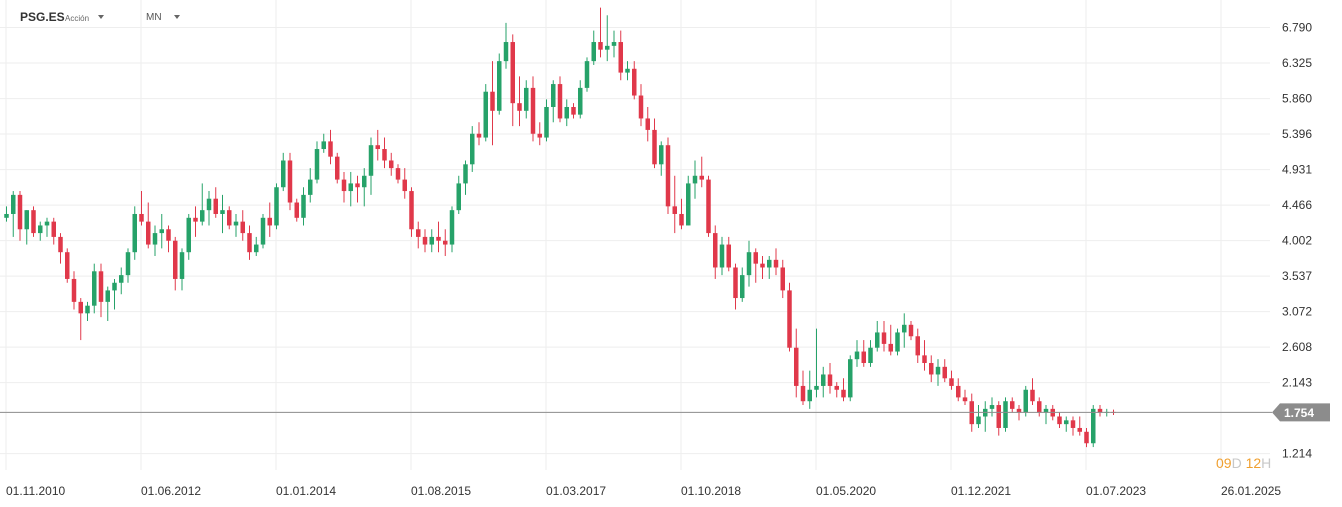 This screenshot has height=507, width=1342. Describe the element at coordinates (1299, 413) in the screenshot. I see `current-price-label: 1.754` at that location.